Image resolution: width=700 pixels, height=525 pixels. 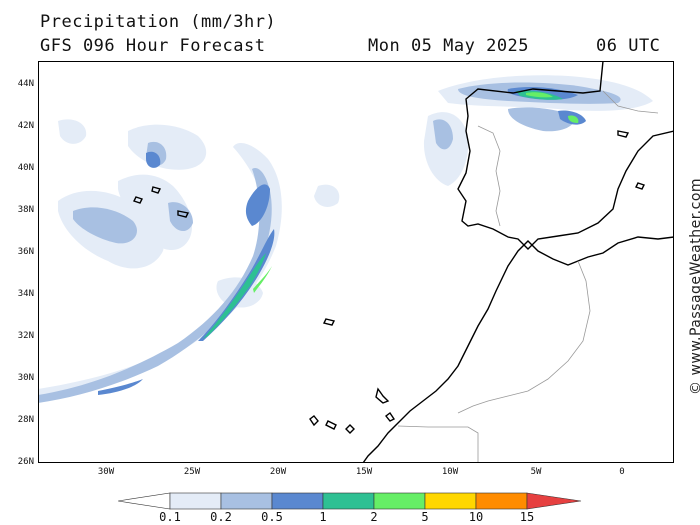 I want to click on lat-label: 30N, so click(x=25, y=378).